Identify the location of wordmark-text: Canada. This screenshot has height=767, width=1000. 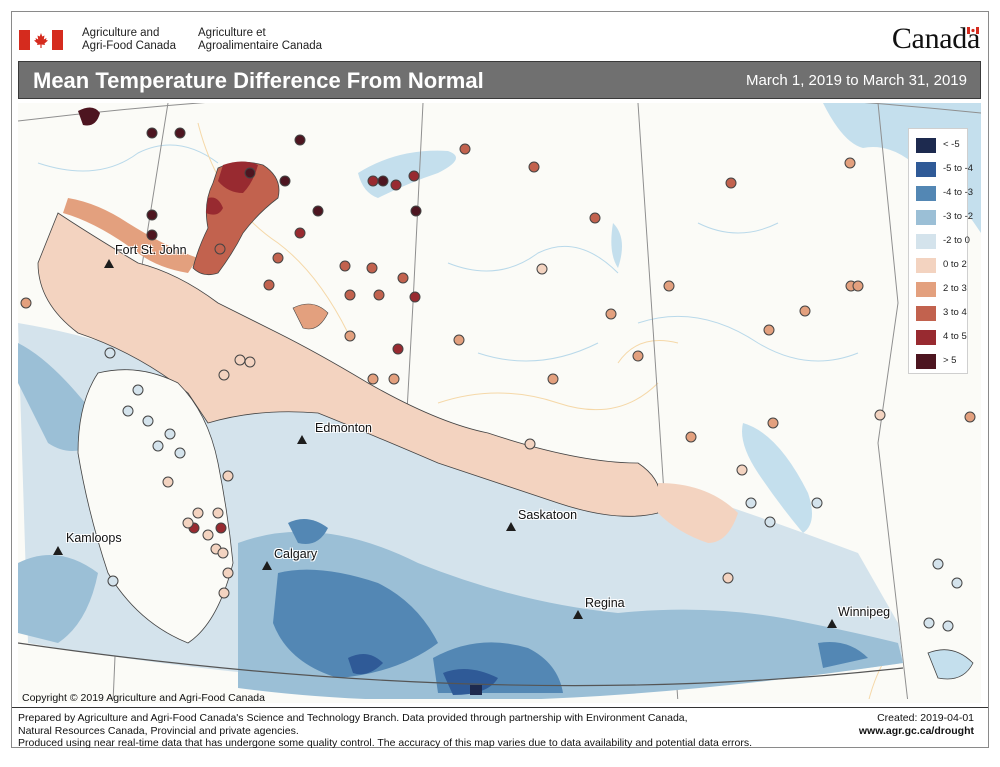
(935, 38).